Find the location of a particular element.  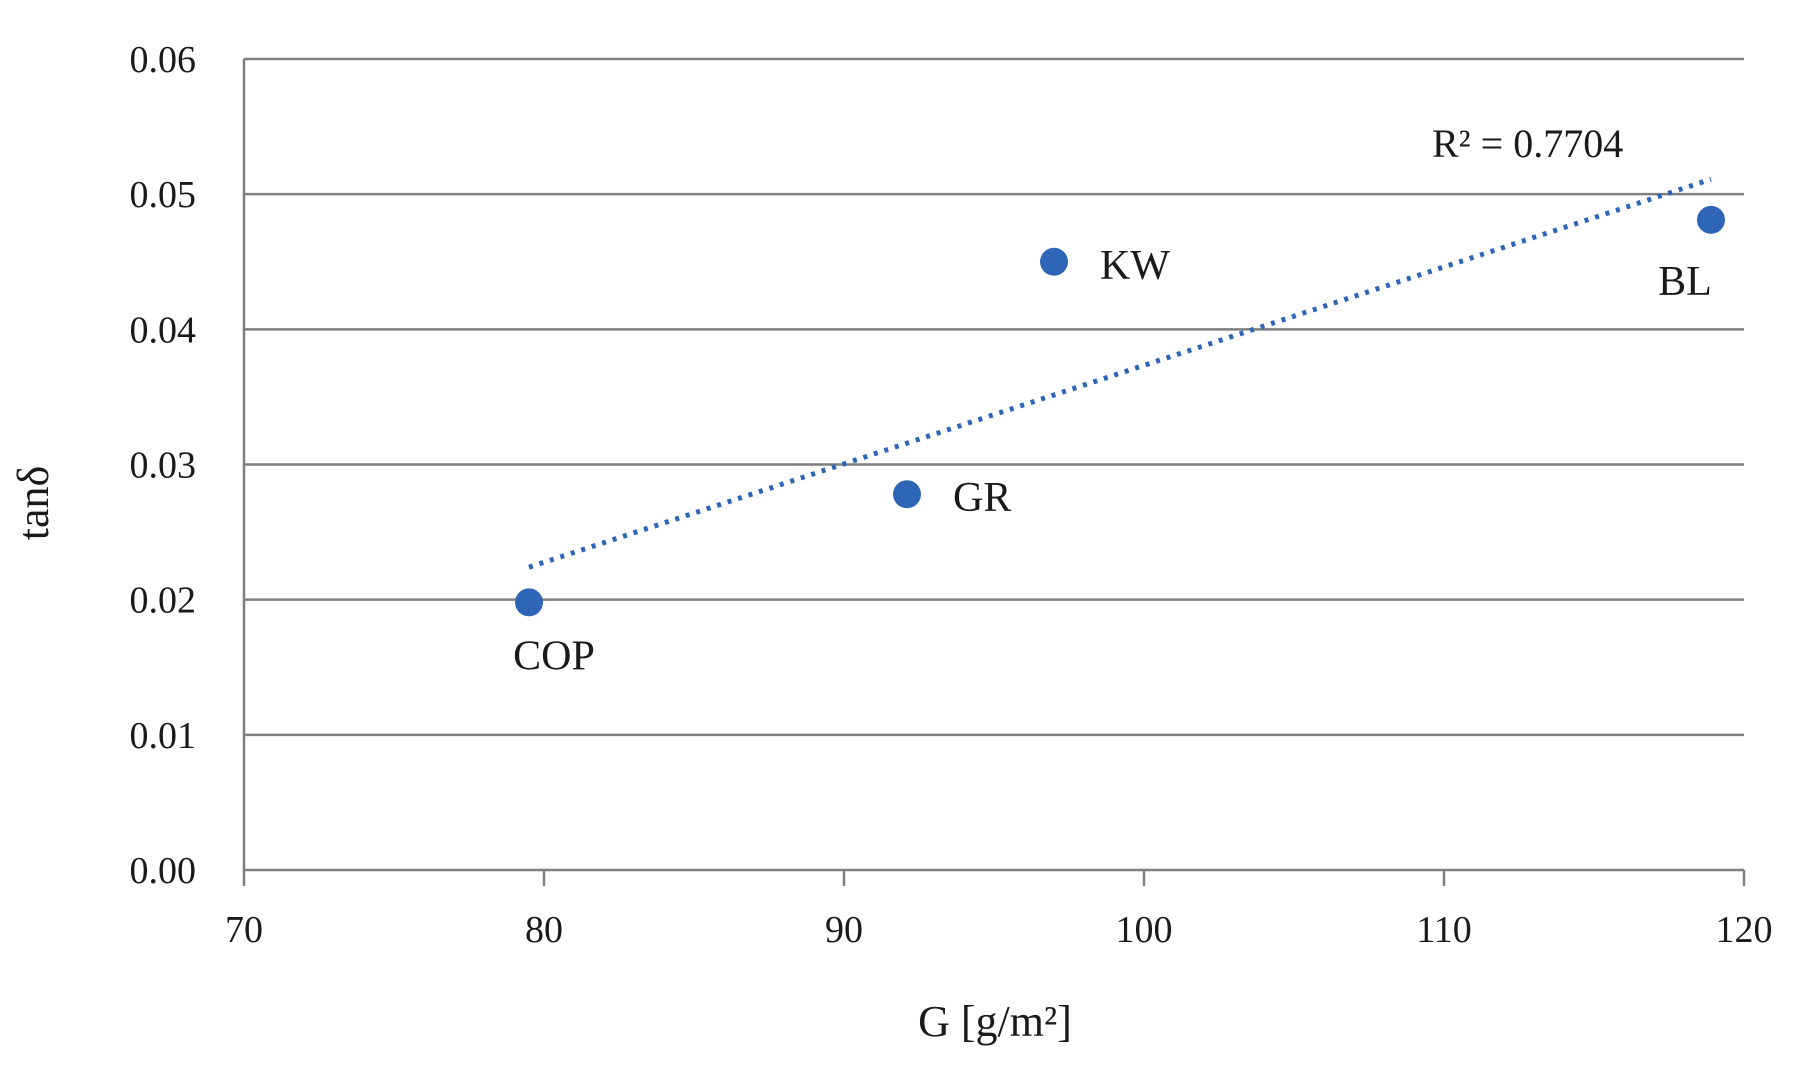

y-tick-label: 0.06 is located at coordinates (163, 60).